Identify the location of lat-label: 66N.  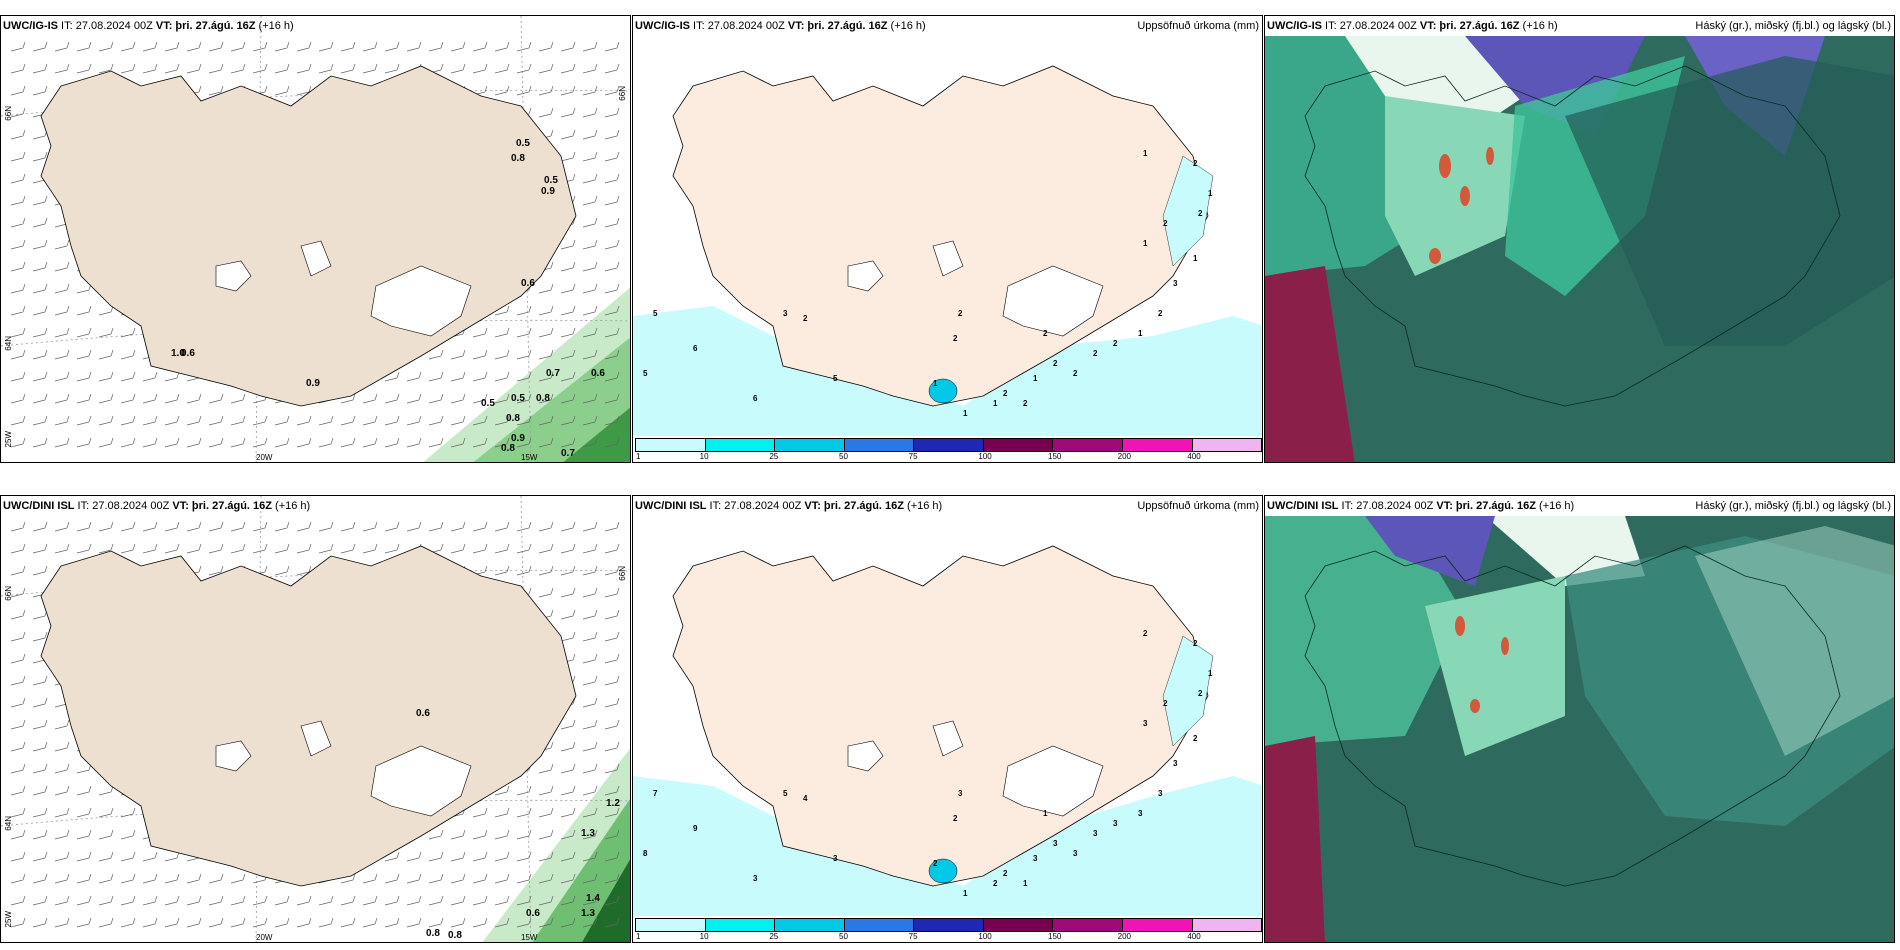
(622, 573).